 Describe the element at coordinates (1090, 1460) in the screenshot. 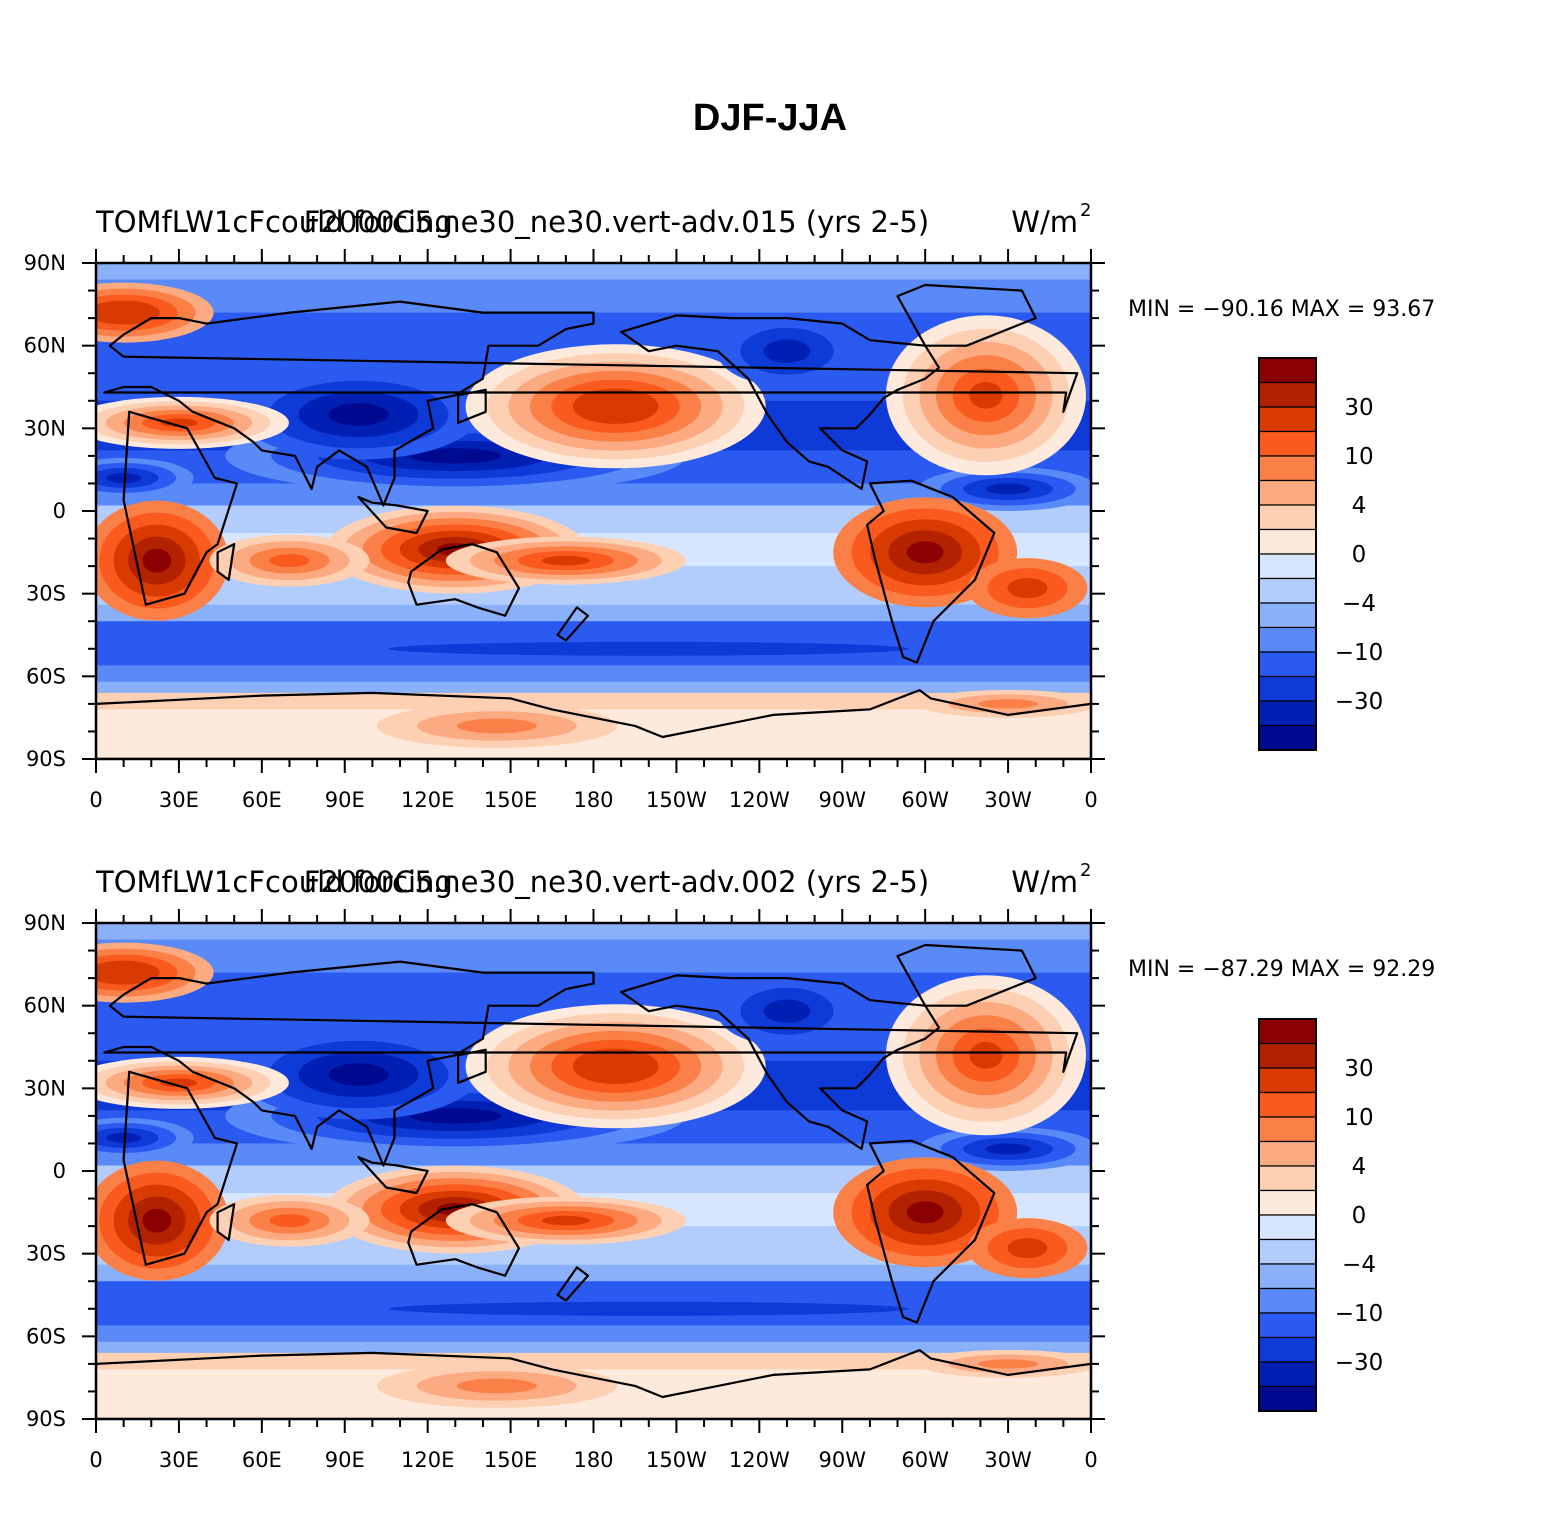

I see `x-tick-label: 0` at that location.